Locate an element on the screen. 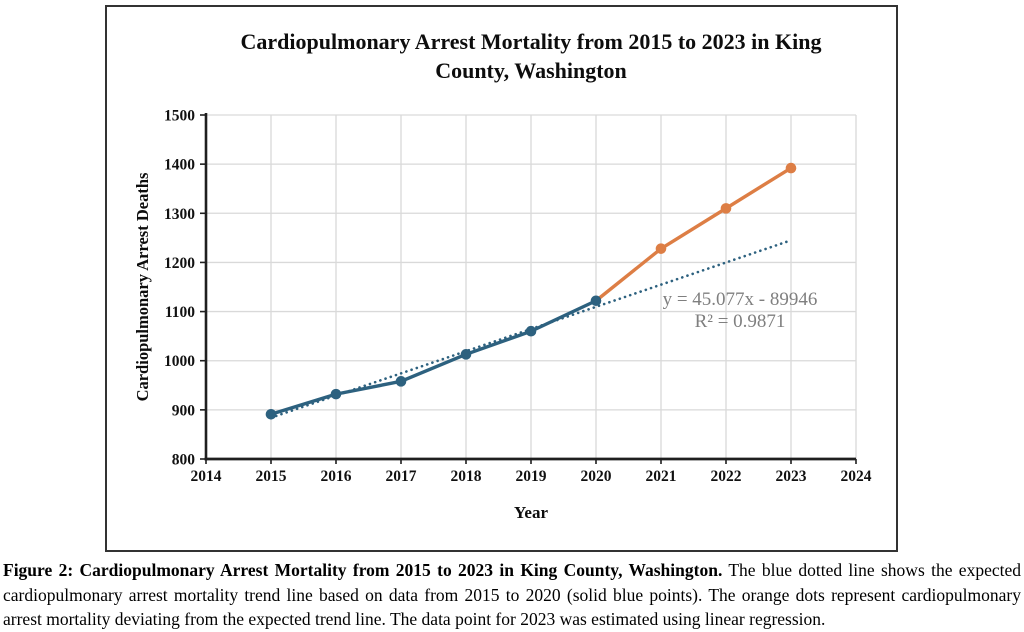 The height and width of the screenshot is (632, 1024). x-tick-label: 2021 is located at coordinates (661, 476).